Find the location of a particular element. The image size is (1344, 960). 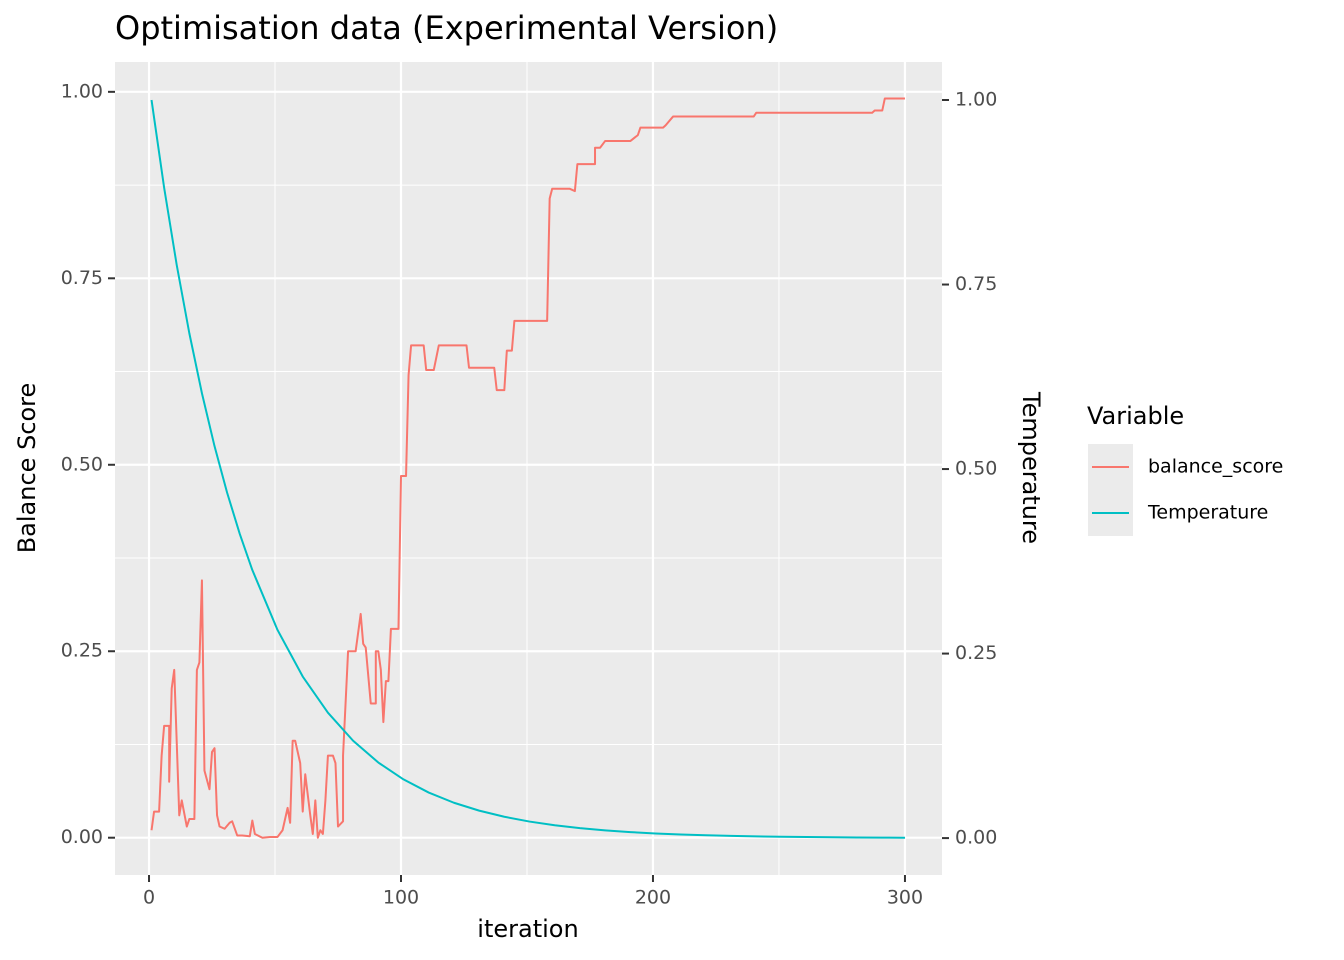

chart-title: Optimisation data (Experimental Version) is located at coordinates (446, 28).